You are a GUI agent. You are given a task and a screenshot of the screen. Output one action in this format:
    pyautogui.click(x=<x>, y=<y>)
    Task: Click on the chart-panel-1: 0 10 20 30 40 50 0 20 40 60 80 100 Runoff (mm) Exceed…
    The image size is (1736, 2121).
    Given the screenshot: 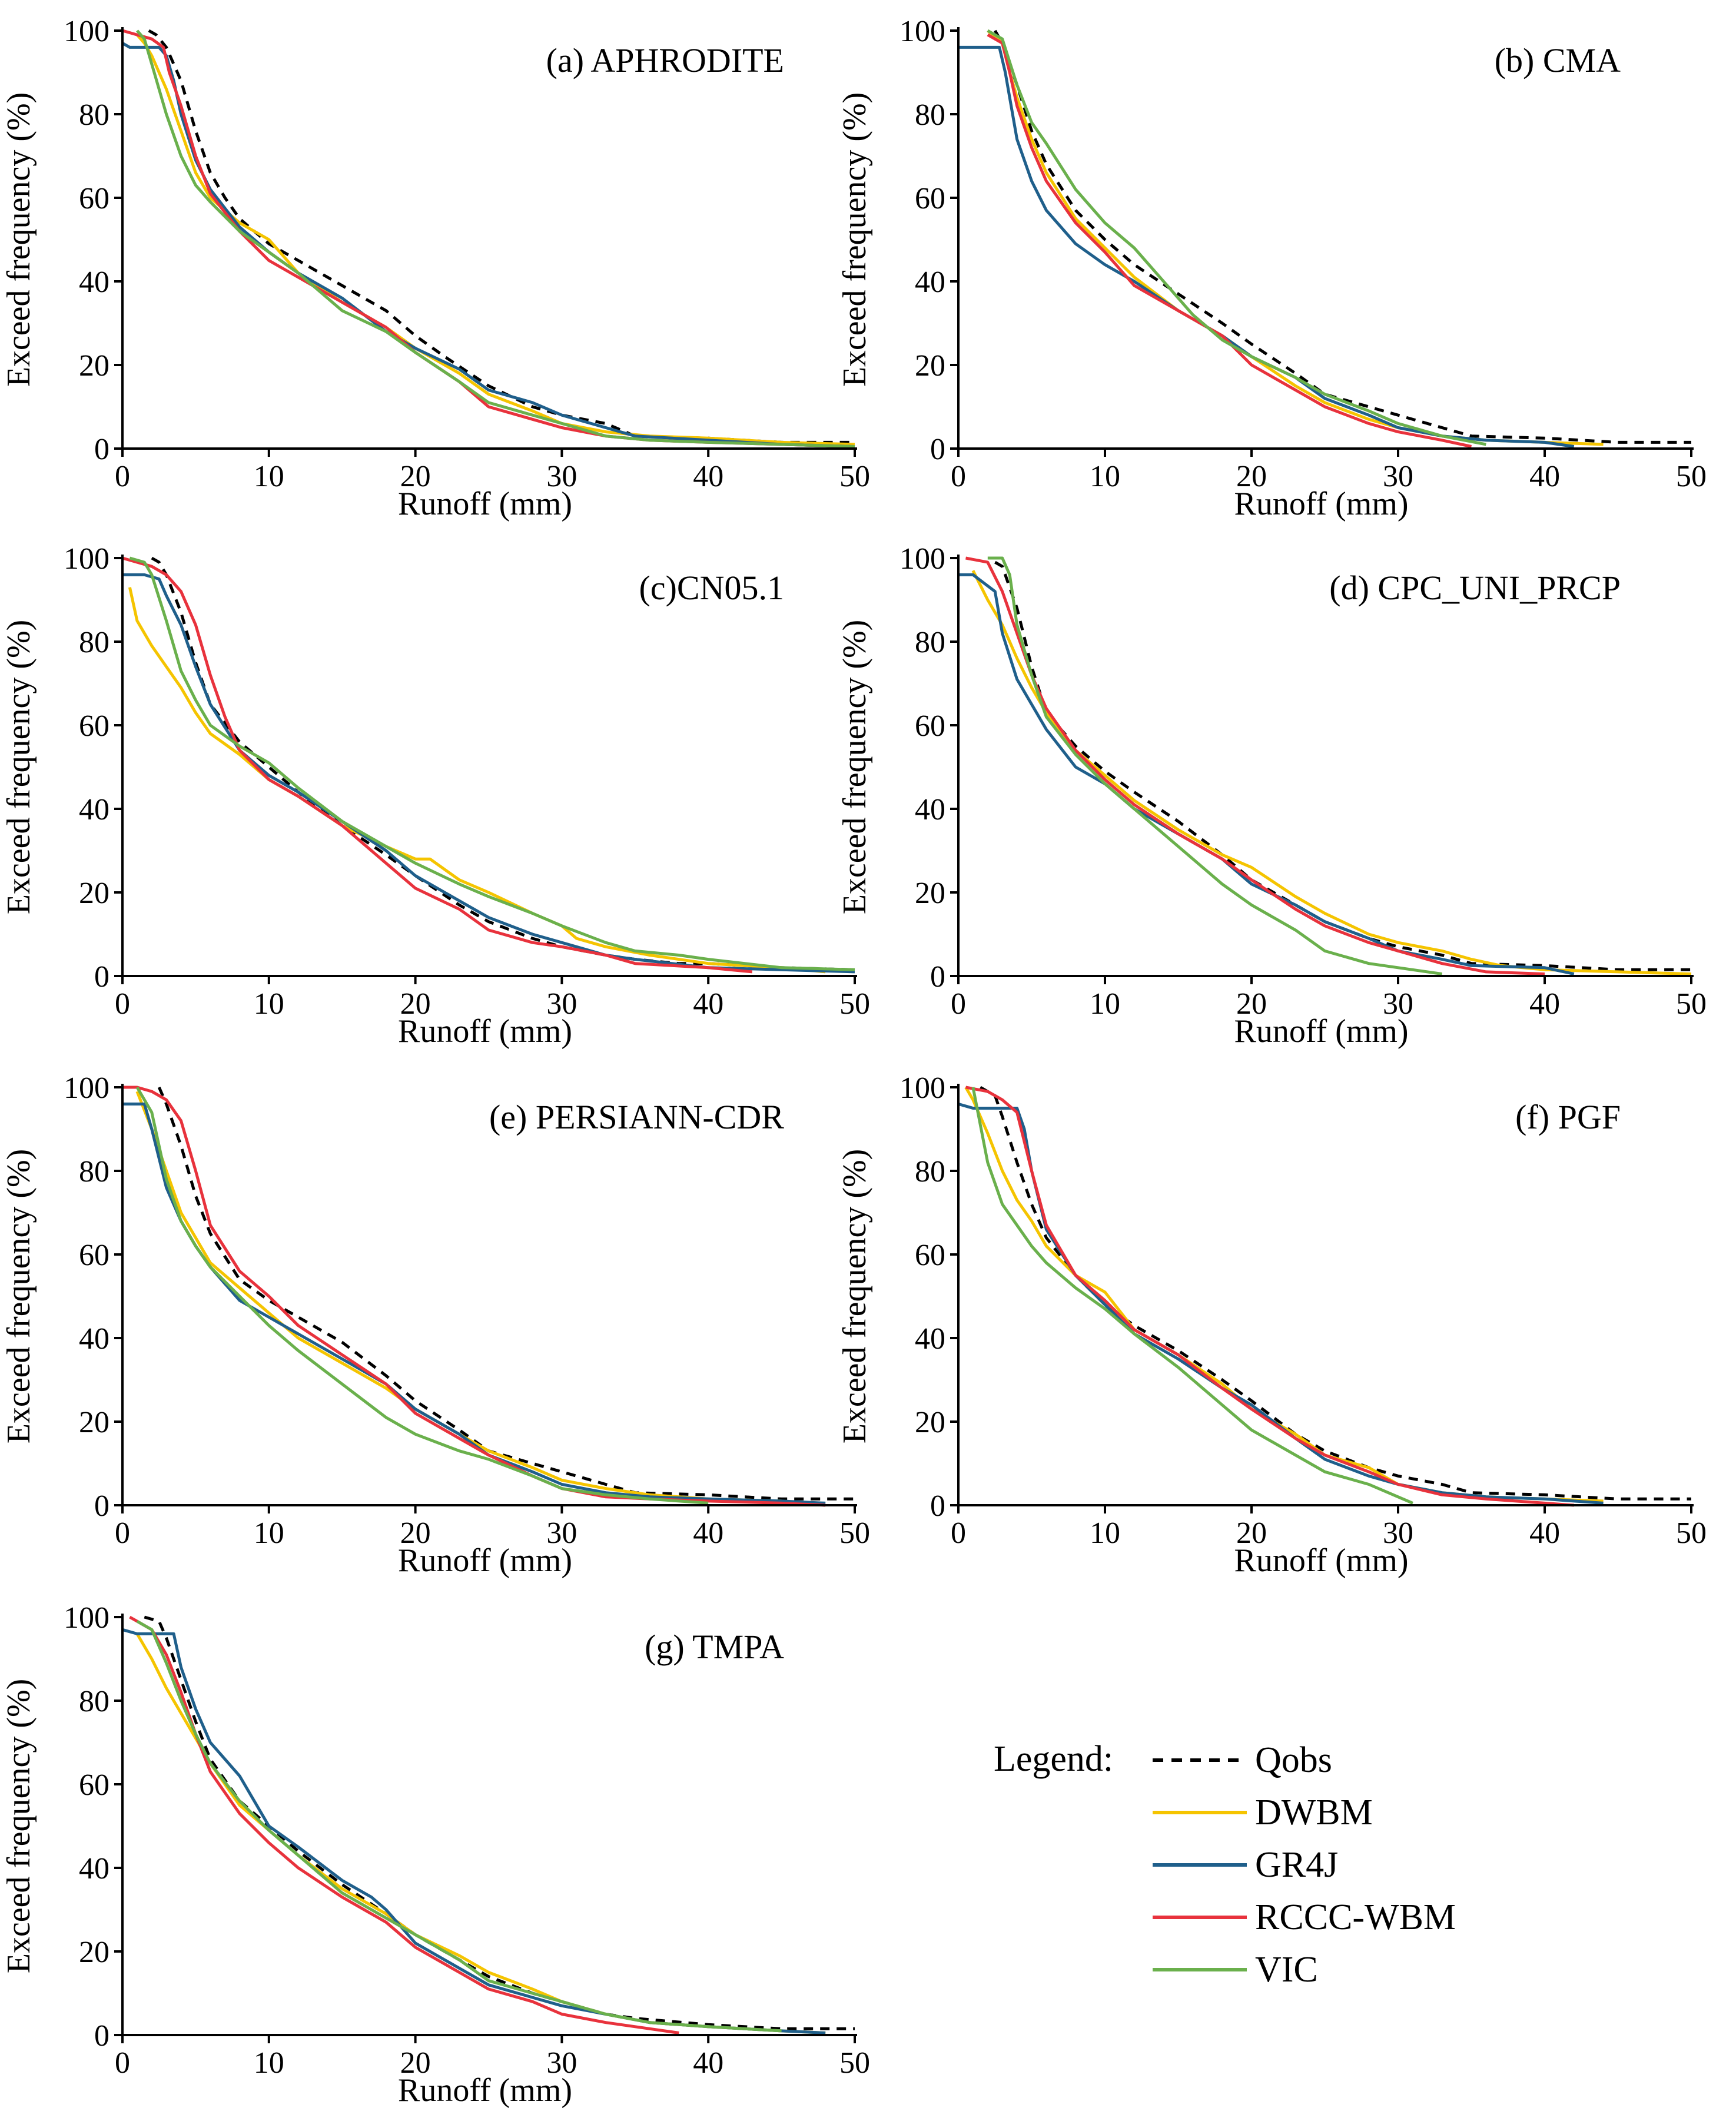 What is the action you would take?
    pyautogui.click(x=1272, y=268)
    